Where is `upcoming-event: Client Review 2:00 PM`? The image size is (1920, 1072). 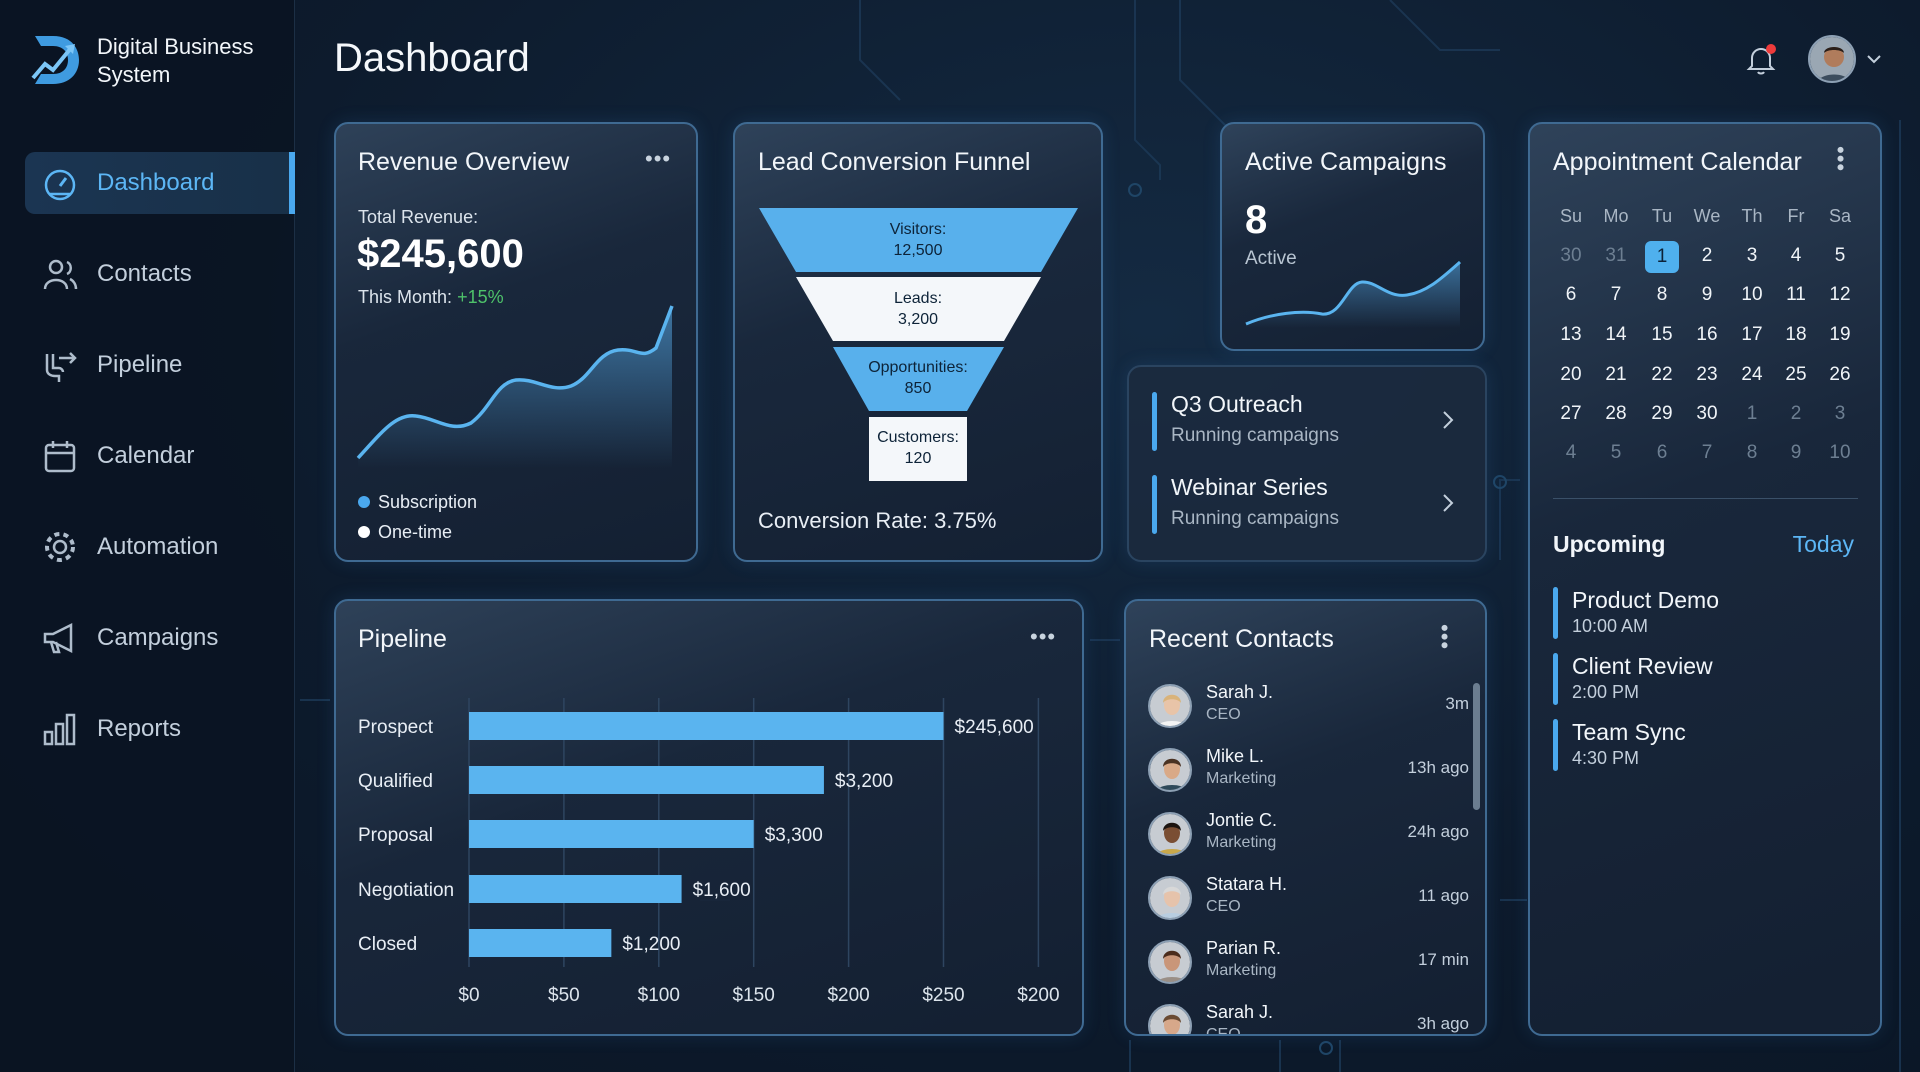
upcoming-event: Client Review 2:00 PM is located at coordinates (1703, 680).